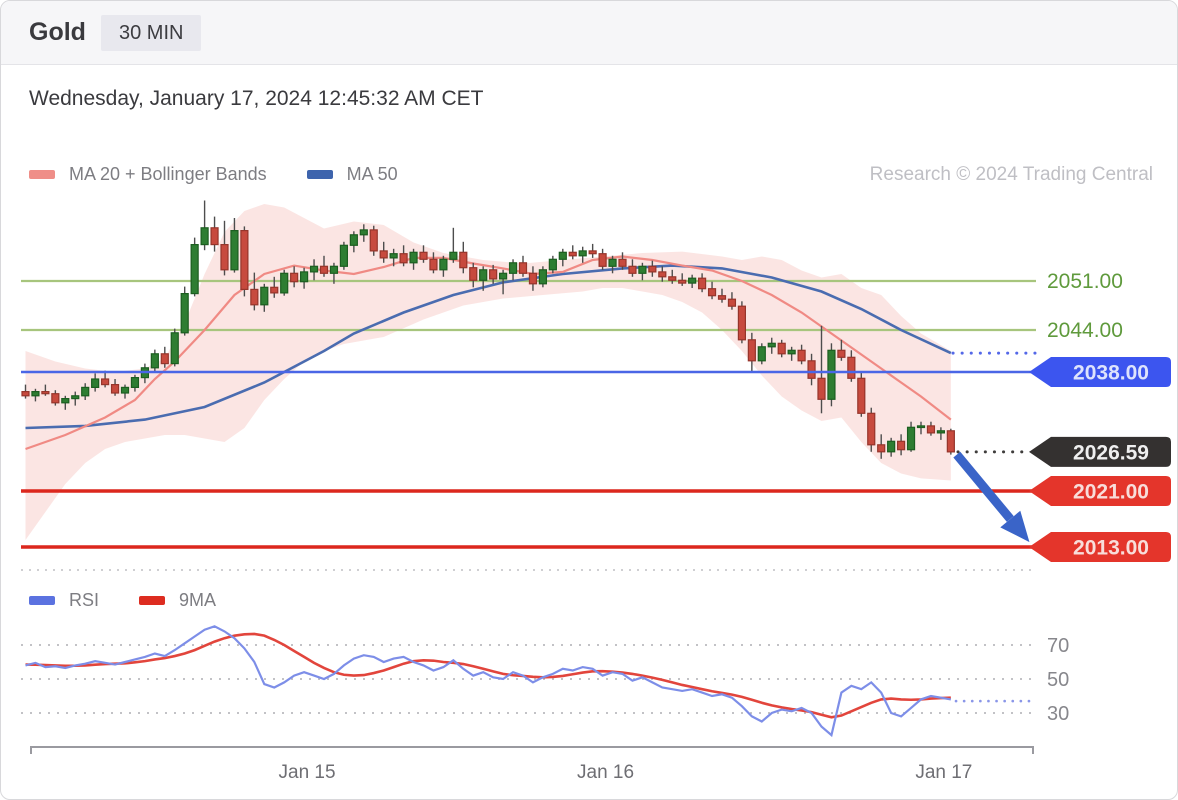 This screenshot has height=800, width=1178. I want to click on ma50-legend-label: MA 50, so click(372, 174).